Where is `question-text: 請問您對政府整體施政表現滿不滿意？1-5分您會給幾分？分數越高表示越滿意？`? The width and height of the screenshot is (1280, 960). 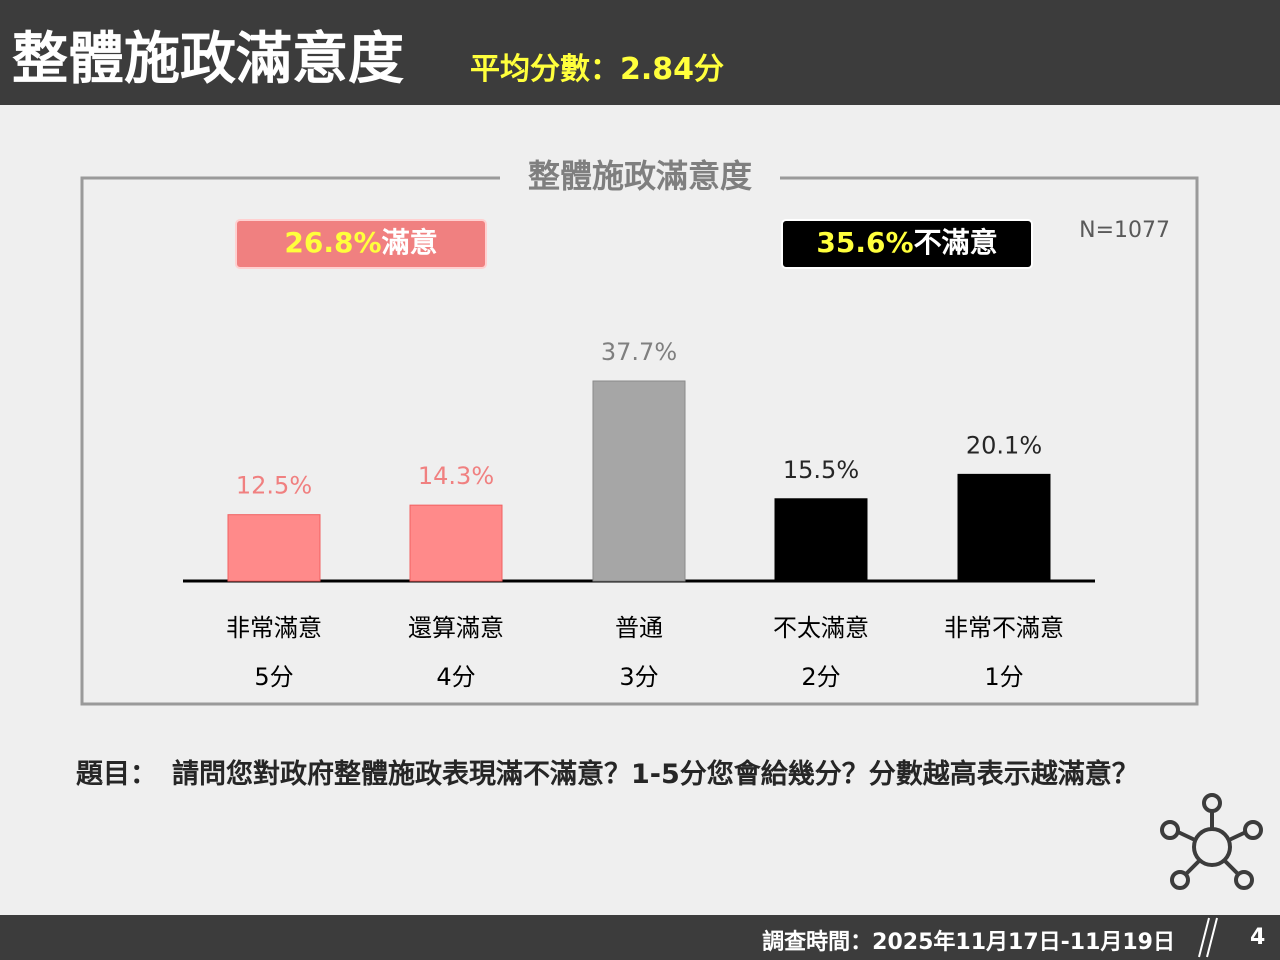
question-text: 請問您對政府整體施政表現滿不滿意？1-5分您會給幾分？分數越高表示越滿意？ is located at coordinates (655, 774).